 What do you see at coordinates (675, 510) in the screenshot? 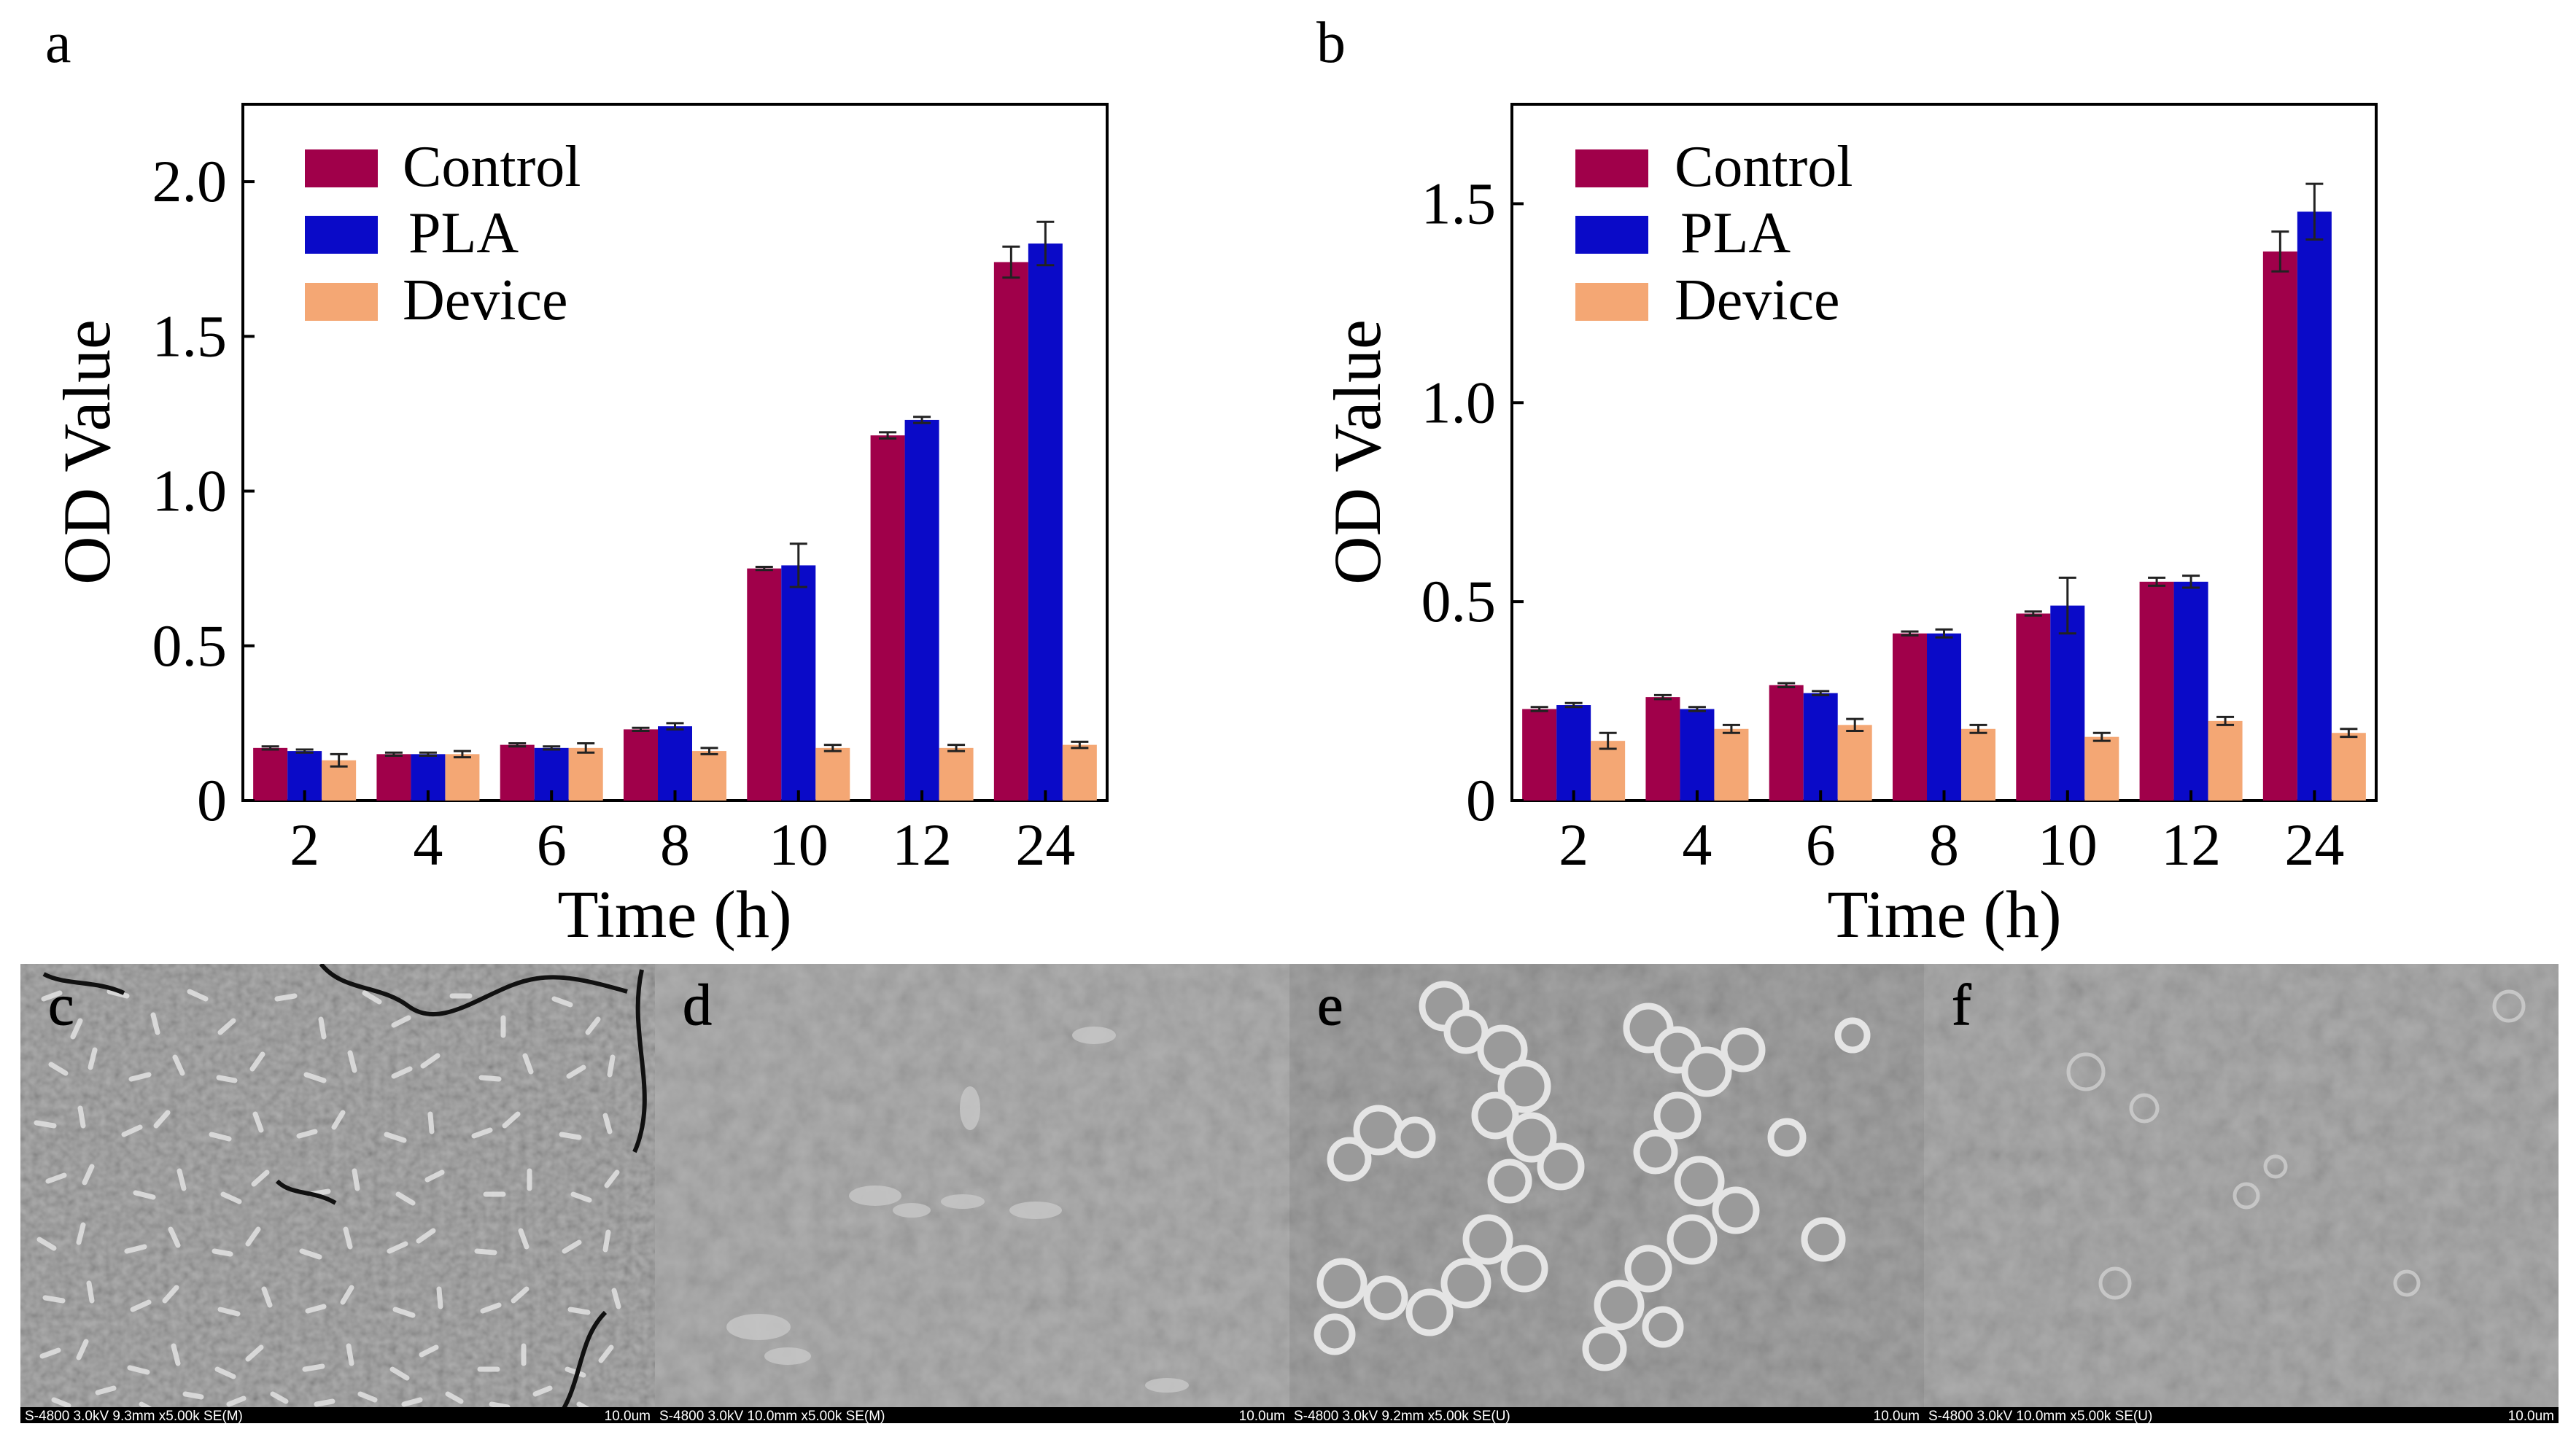
I see `bars-a` at bounding box center [675, 510].